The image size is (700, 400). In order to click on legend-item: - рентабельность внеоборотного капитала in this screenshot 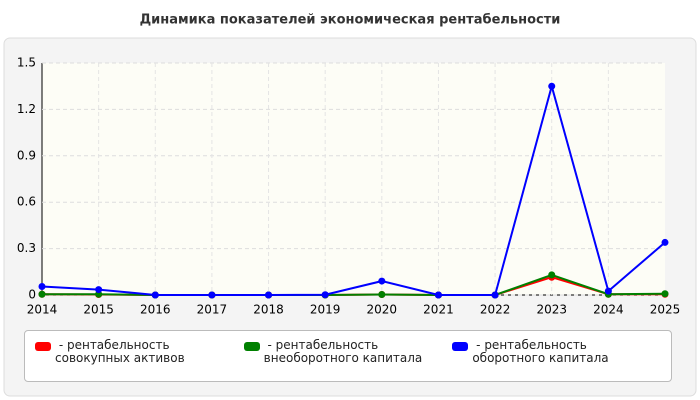, I will do `click(348, 359)`.